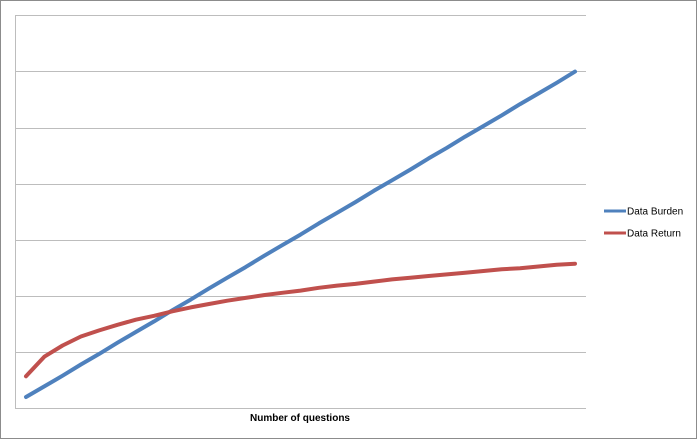  What do you see at coordinates (643, 223) in the screenshot?
I see `legend: Data Burden Data Return` at bounding box center [643, 223].